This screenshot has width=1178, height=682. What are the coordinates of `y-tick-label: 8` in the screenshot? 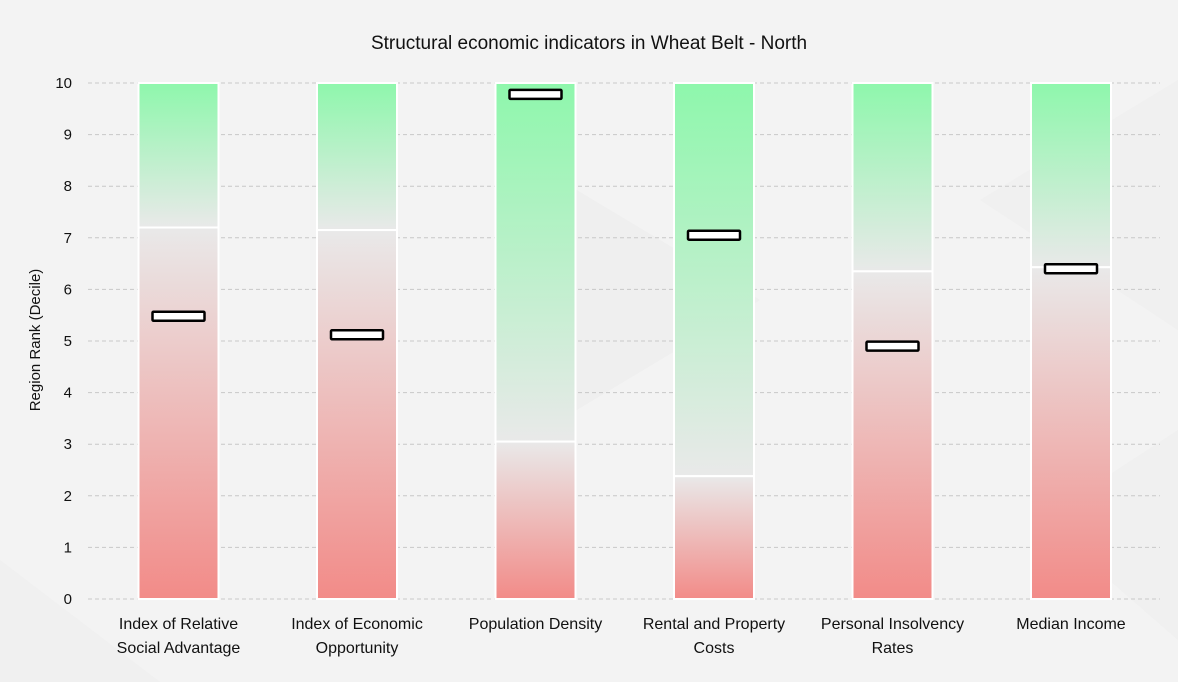 It's located at (68, 186).